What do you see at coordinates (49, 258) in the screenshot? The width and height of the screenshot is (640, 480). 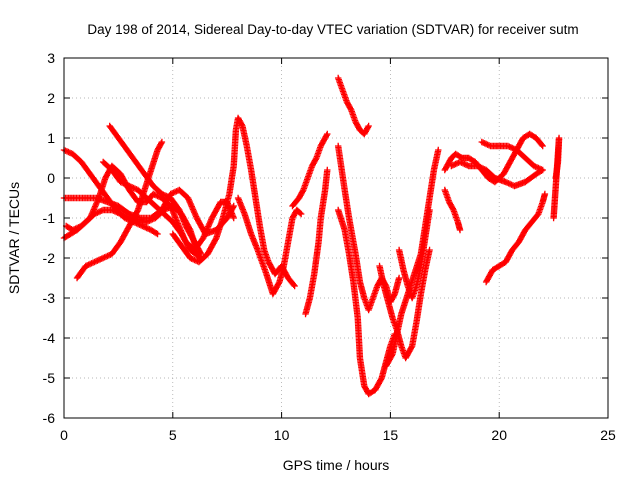 I see `y-tick-label: -2` at bounding box center [49, 258].